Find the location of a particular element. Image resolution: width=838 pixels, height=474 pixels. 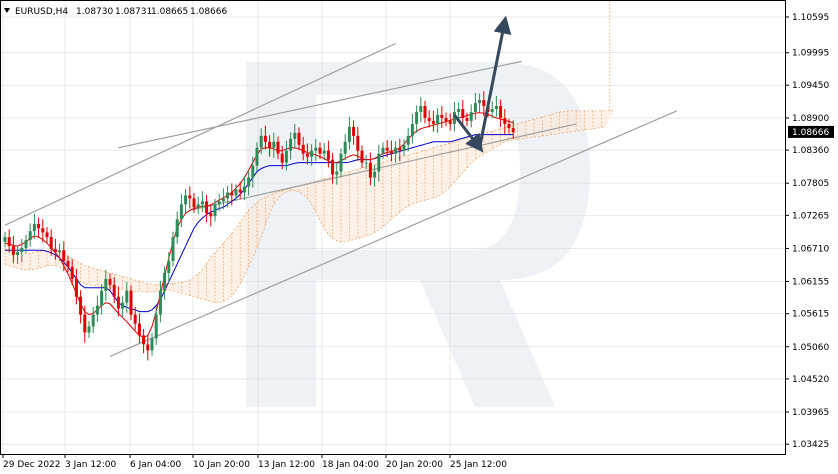

close-value: 1.08666 is located at coordinates (208, 12).